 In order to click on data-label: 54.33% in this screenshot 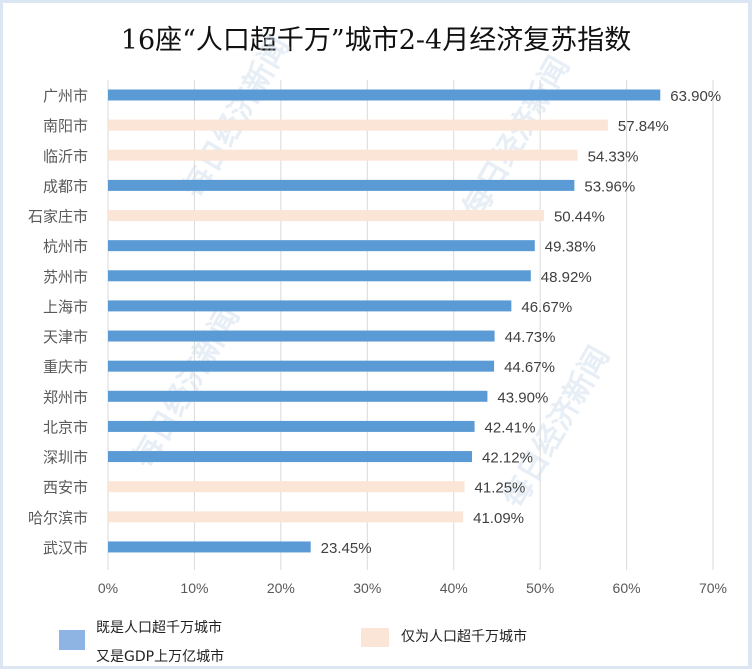, I will do `click(613, 156)`.